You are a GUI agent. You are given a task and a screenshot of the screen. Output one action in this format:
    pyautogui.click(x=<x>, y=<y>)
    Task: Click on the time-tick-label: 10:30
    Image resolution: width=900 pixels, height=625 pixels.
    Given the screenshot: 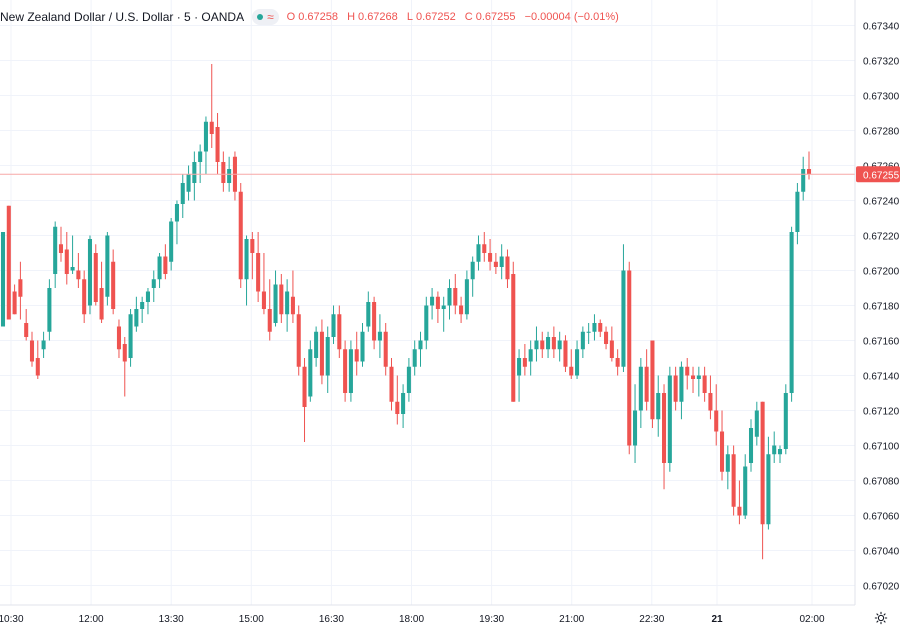 What is the action you would take?
    pyautogui.click(x=12, y=618)
    